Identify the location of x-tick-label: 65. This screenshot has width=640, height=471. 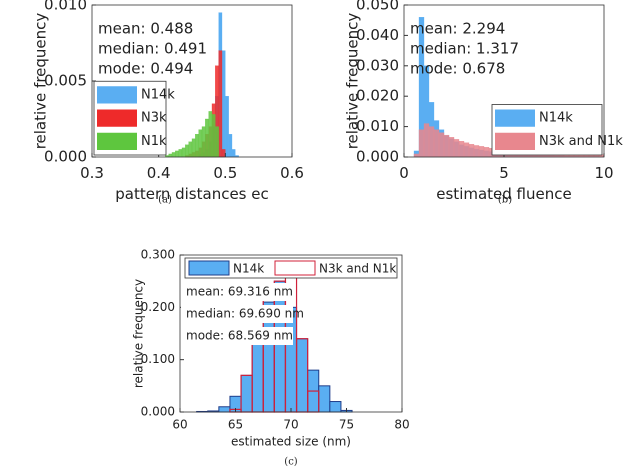
(235, 425).